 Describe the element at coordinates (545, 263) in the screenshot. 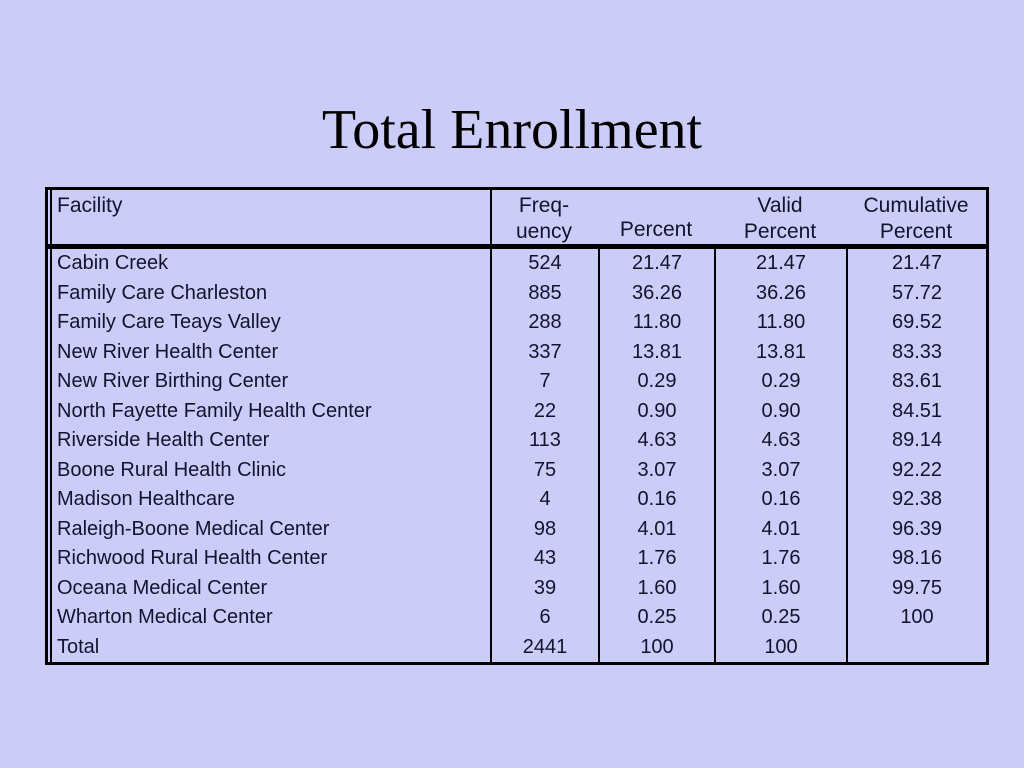

I see `frequency-cell: 524` at that location.